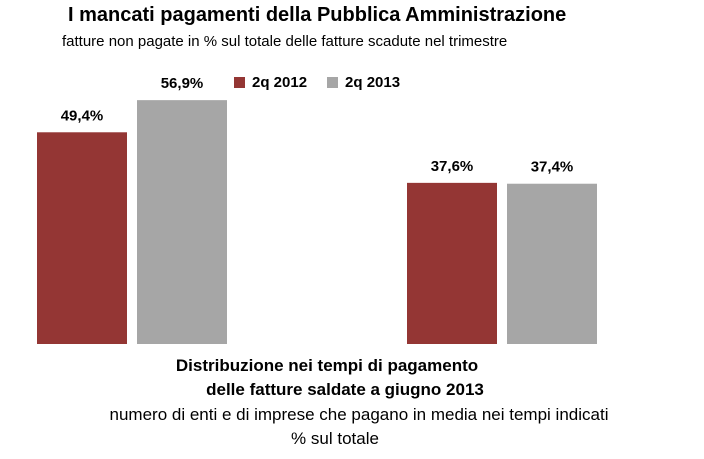  What do you see at coordinates (82, 115) in the screenshot?
I see `data-label-2q-2012-0: 49,4%` at bounding box center [82, 115].